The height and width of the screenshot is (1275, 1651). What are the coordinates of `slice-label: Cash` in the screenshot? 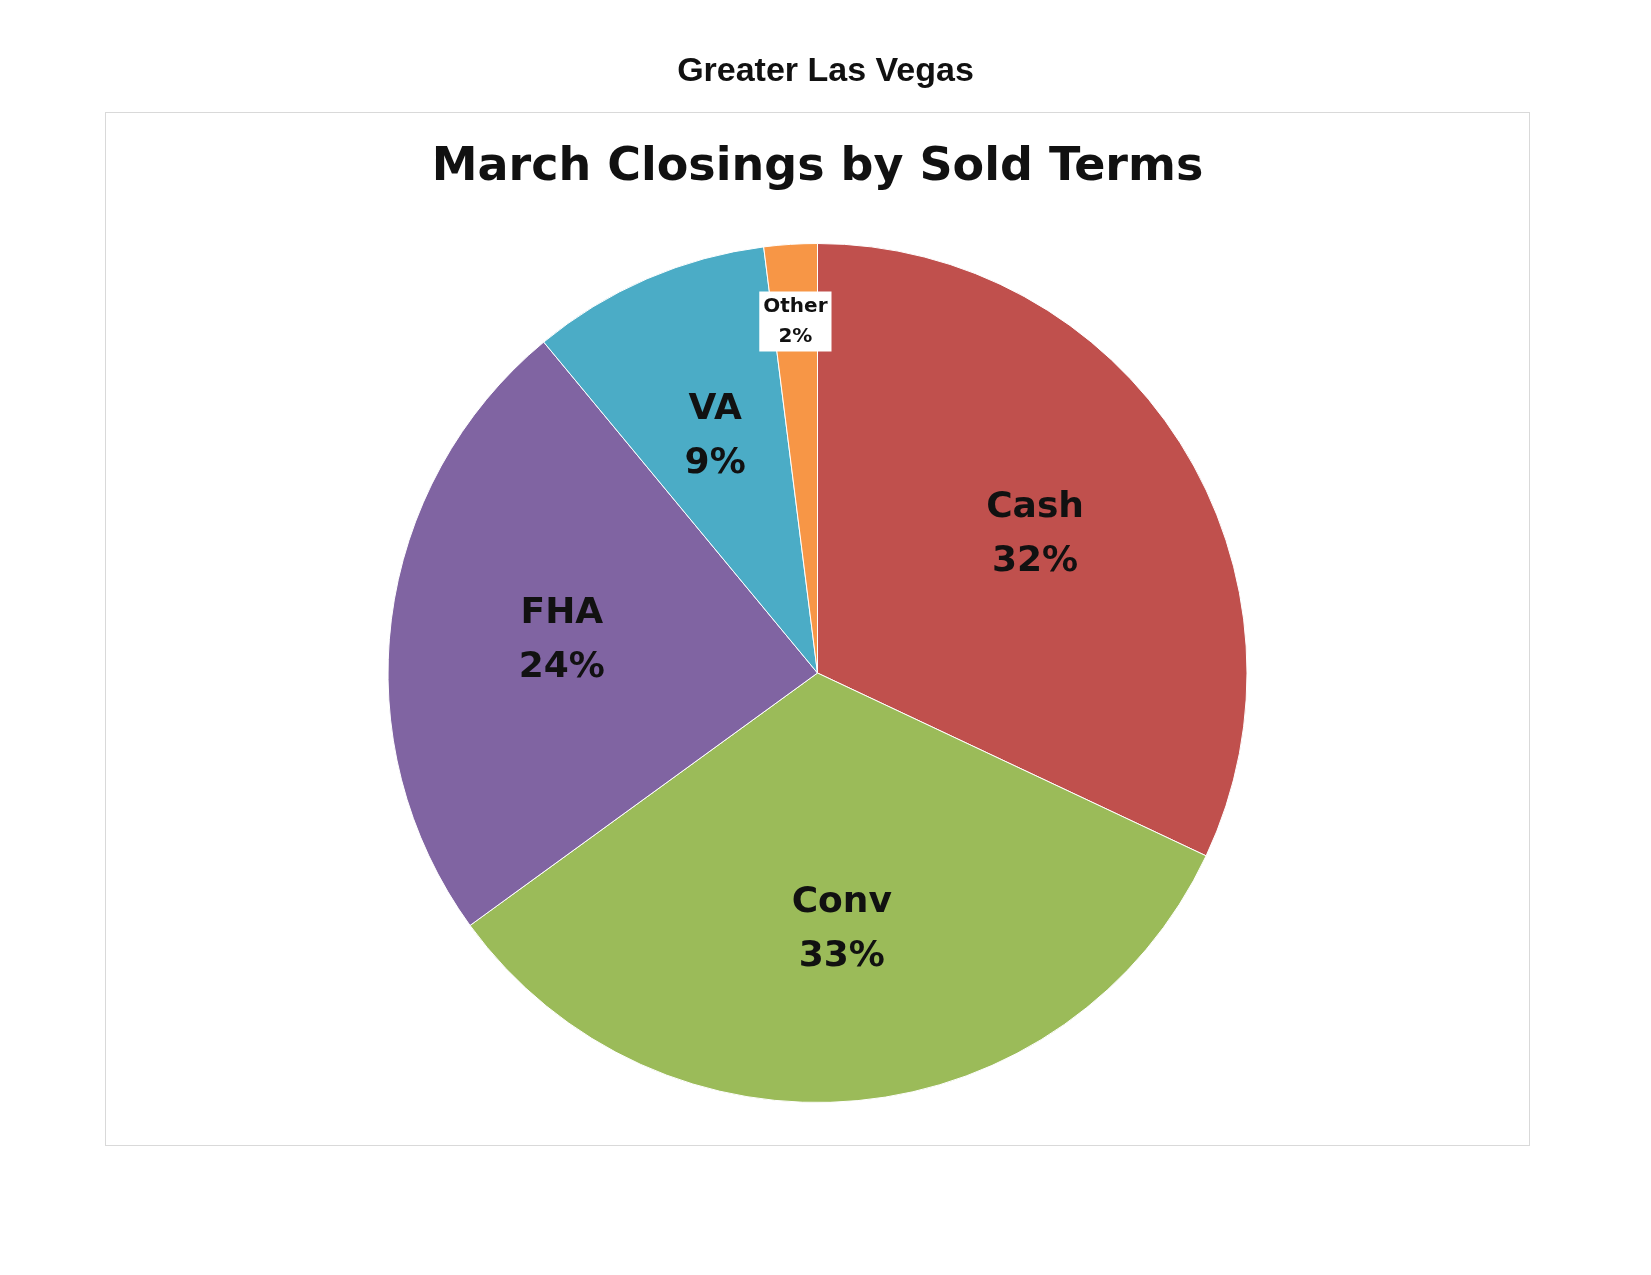 It's located at (1035, 505).